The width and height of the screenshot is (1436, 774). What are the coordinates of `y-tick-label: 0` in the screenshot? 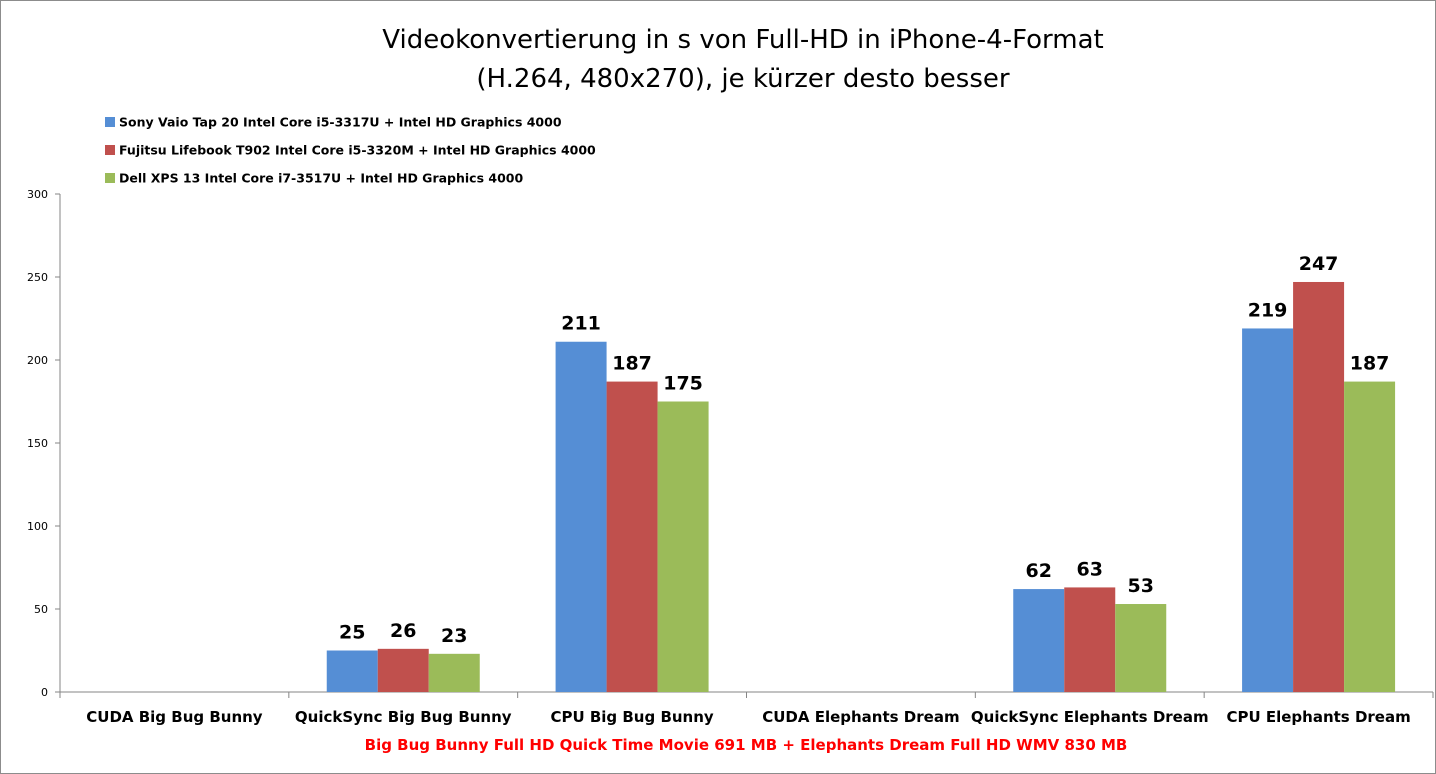 It's located at (44, 692).